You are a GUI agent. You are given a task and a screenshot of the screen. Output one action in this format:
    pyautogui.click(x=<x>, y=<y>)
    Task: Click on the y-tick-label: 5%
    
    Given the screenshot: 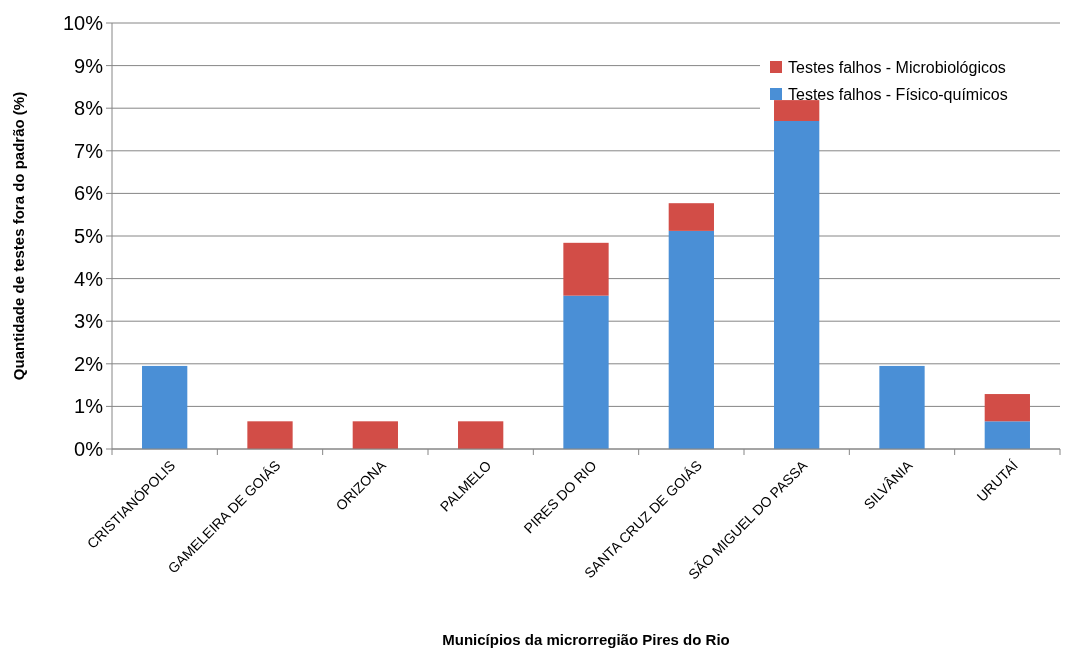 What is the action you would take?
    pyautogui.click(x=89, y=236)
    